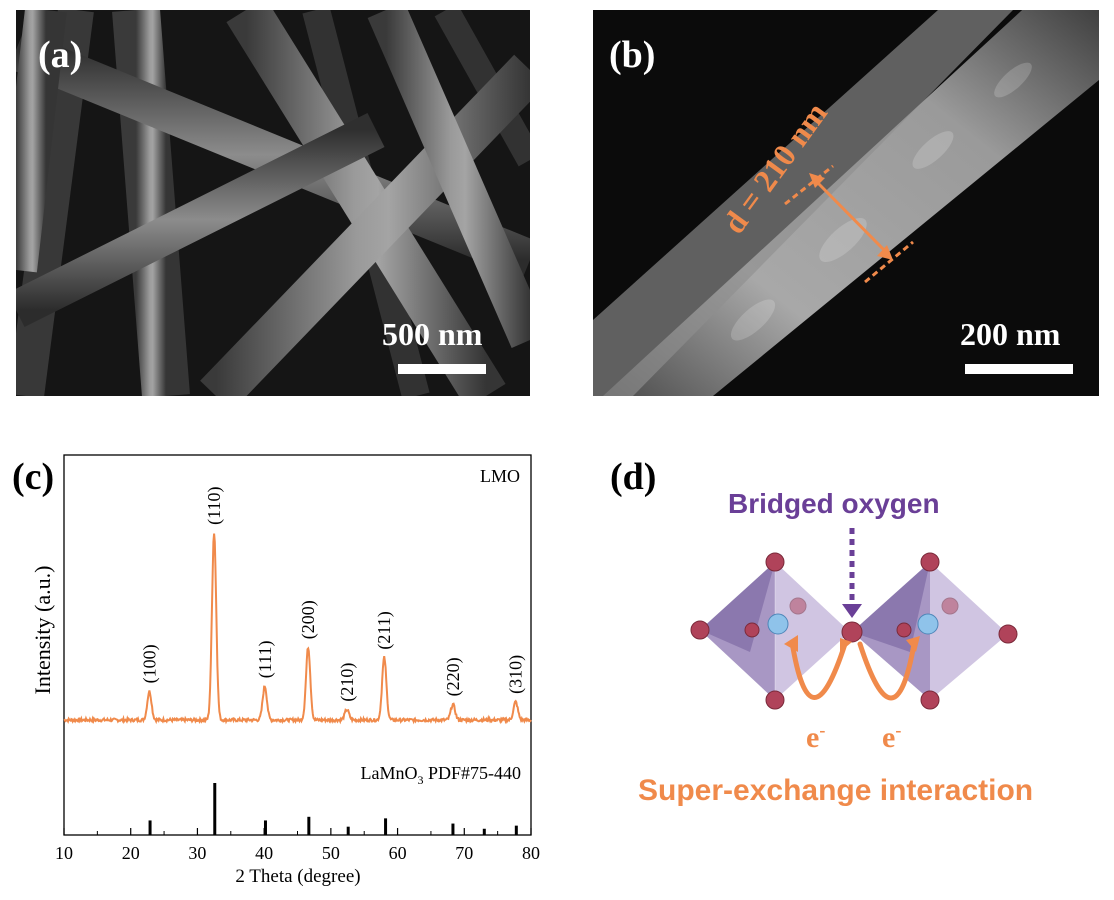  Describe the element at coordinates (531, 853) in the screenshot. I see `x-tick-label: 80` at that location.